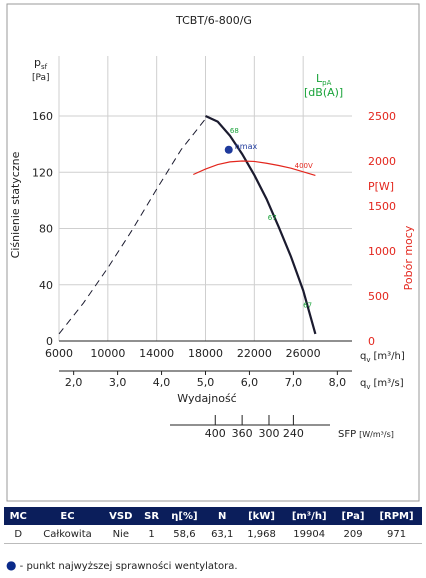 The image size is (426, 578). Describe the element at coordinates (120, 534) in the screenshot. I see `table-cell: Nie` at that location.